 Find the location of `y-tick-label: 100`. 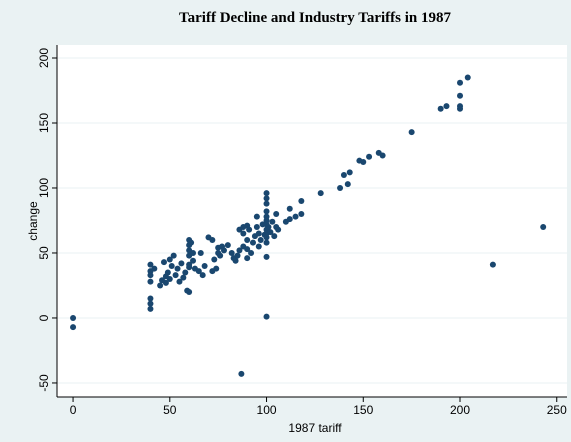

y-tick-label: 100 is located at coordinates (44, 188).